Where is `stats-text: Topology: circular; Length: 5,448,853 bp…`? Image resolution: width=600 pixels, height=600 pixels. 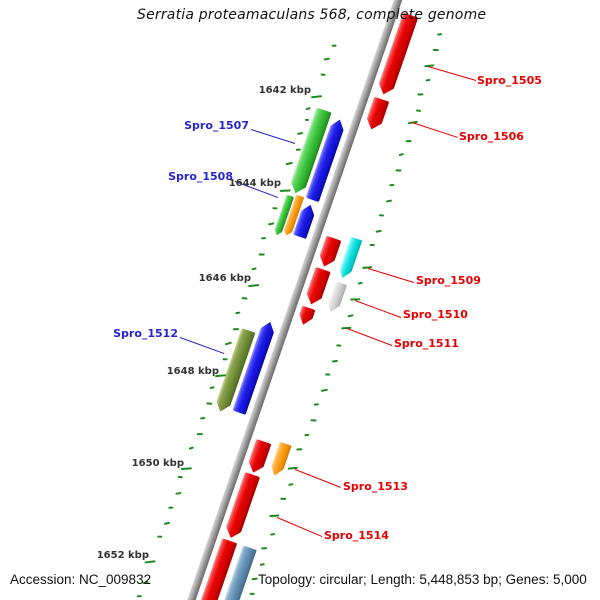
stats-text: Topology: circular; Length: 5,448,853 bp… is located at coordinates (422, 579).